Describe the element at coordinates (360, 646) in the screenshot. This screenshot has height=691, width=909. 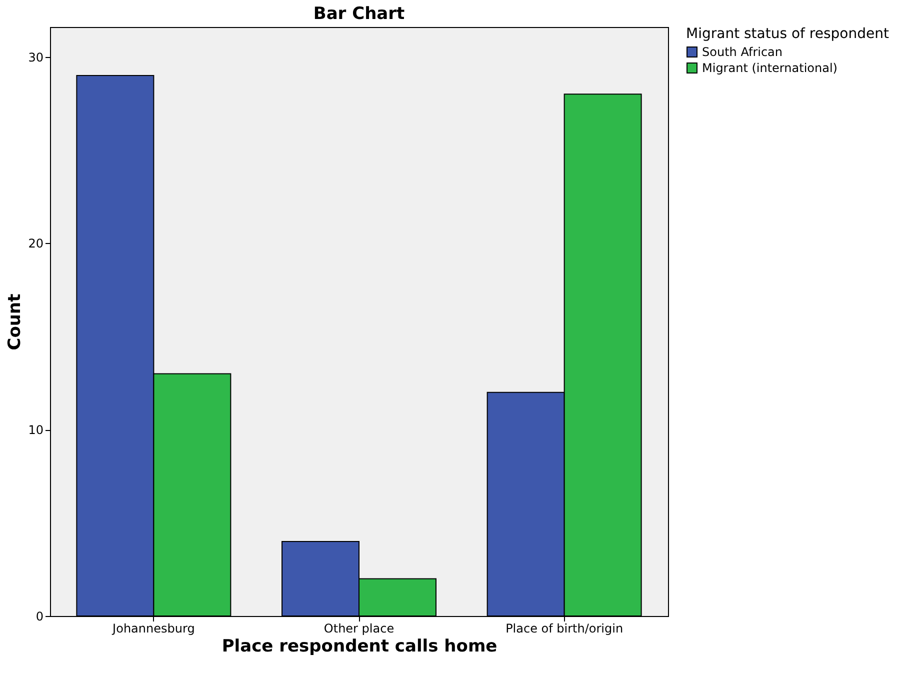
I see `x-axis-title: Place respondent calls home` at that location.